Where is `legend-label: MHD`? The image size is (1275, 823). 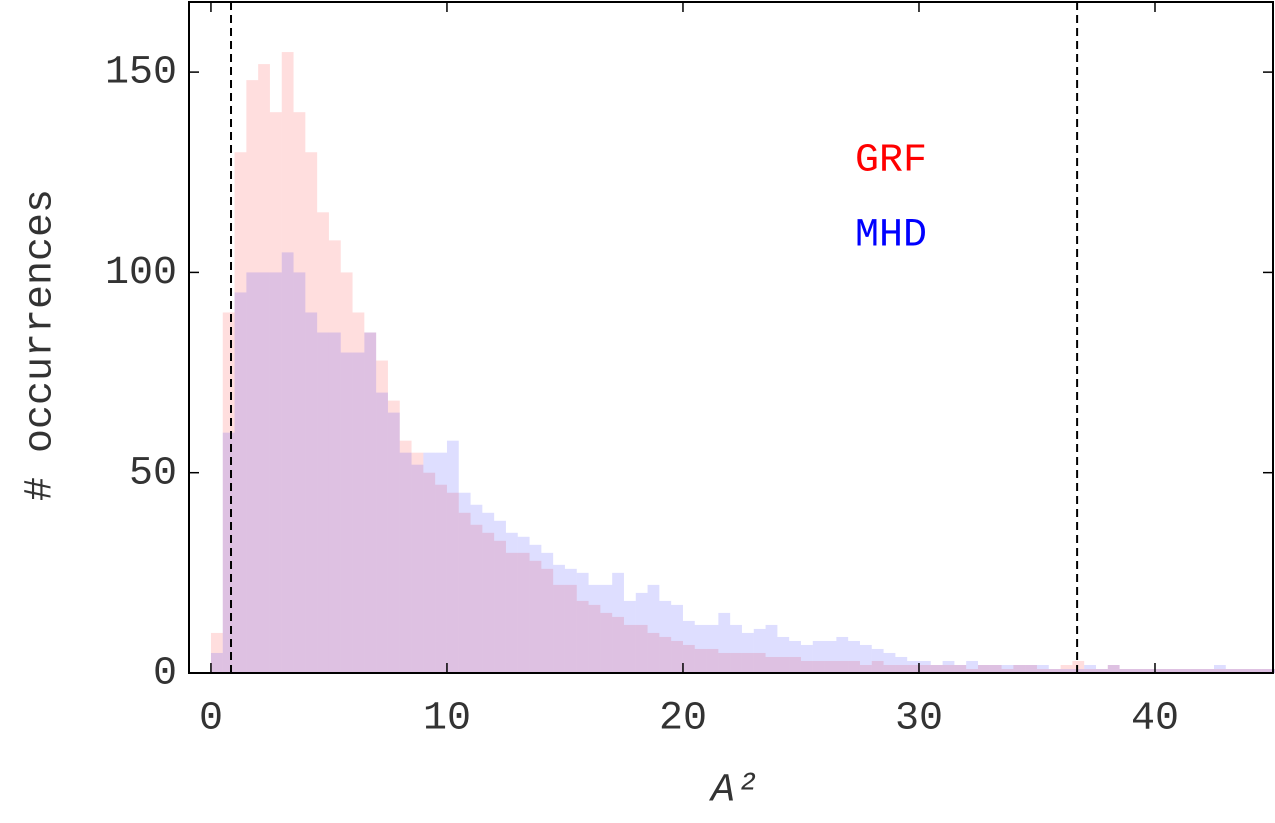 legend-label: MHD is located at coordinates (891, 236).